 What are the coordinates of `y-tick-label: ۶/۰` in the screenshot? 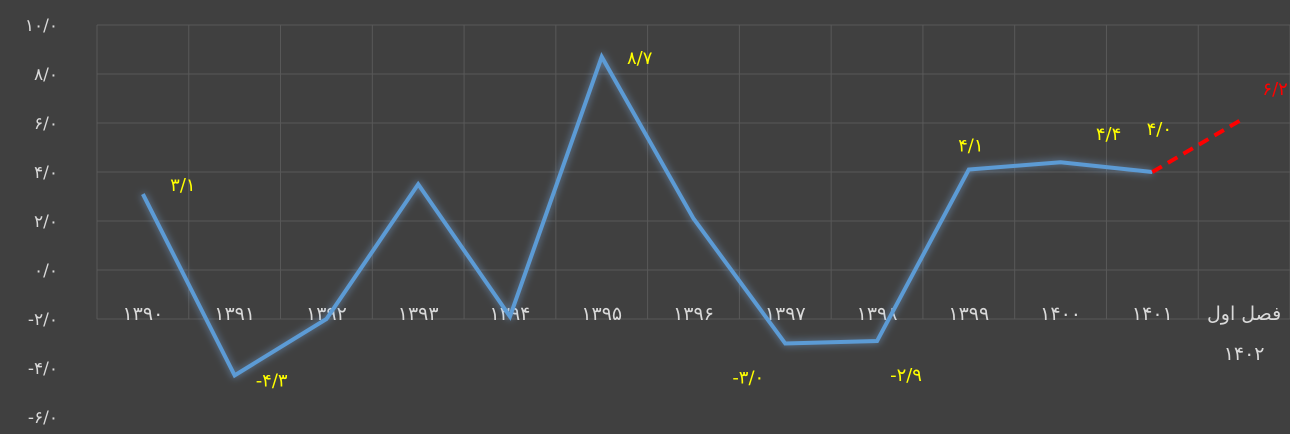 It's located at (46, 124).